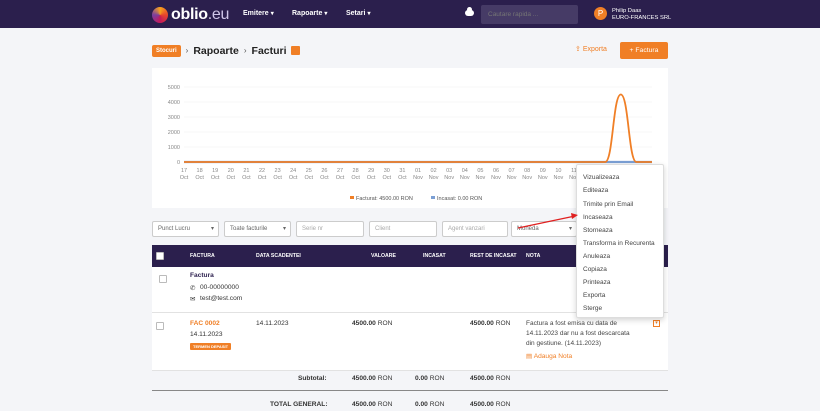 The height and width of the screenshot is (411, 820). Describe the element at coordinates (330, 229) in the screenshot. I see `filter-serie-nr: Serie nr` at that location.